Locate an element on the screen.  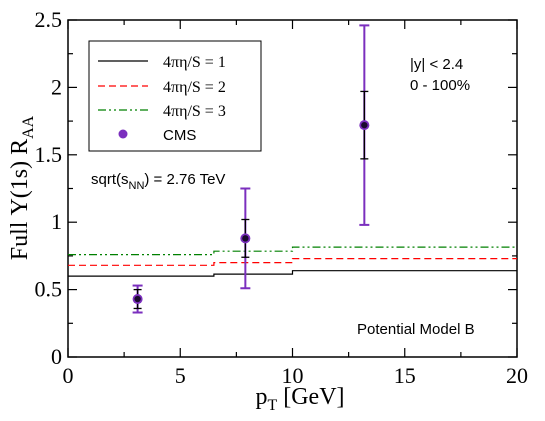
y-axis-label: Full Υ(1s) RAA is located at coordinates (22, 187).